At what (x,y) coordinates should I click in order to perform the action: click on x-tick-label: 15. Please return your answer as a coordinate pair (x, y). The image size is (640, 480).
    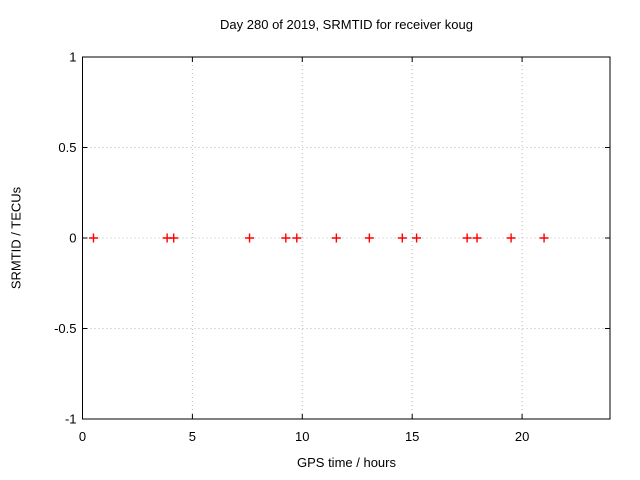
    Looking at the image, I should click on (412, 436).